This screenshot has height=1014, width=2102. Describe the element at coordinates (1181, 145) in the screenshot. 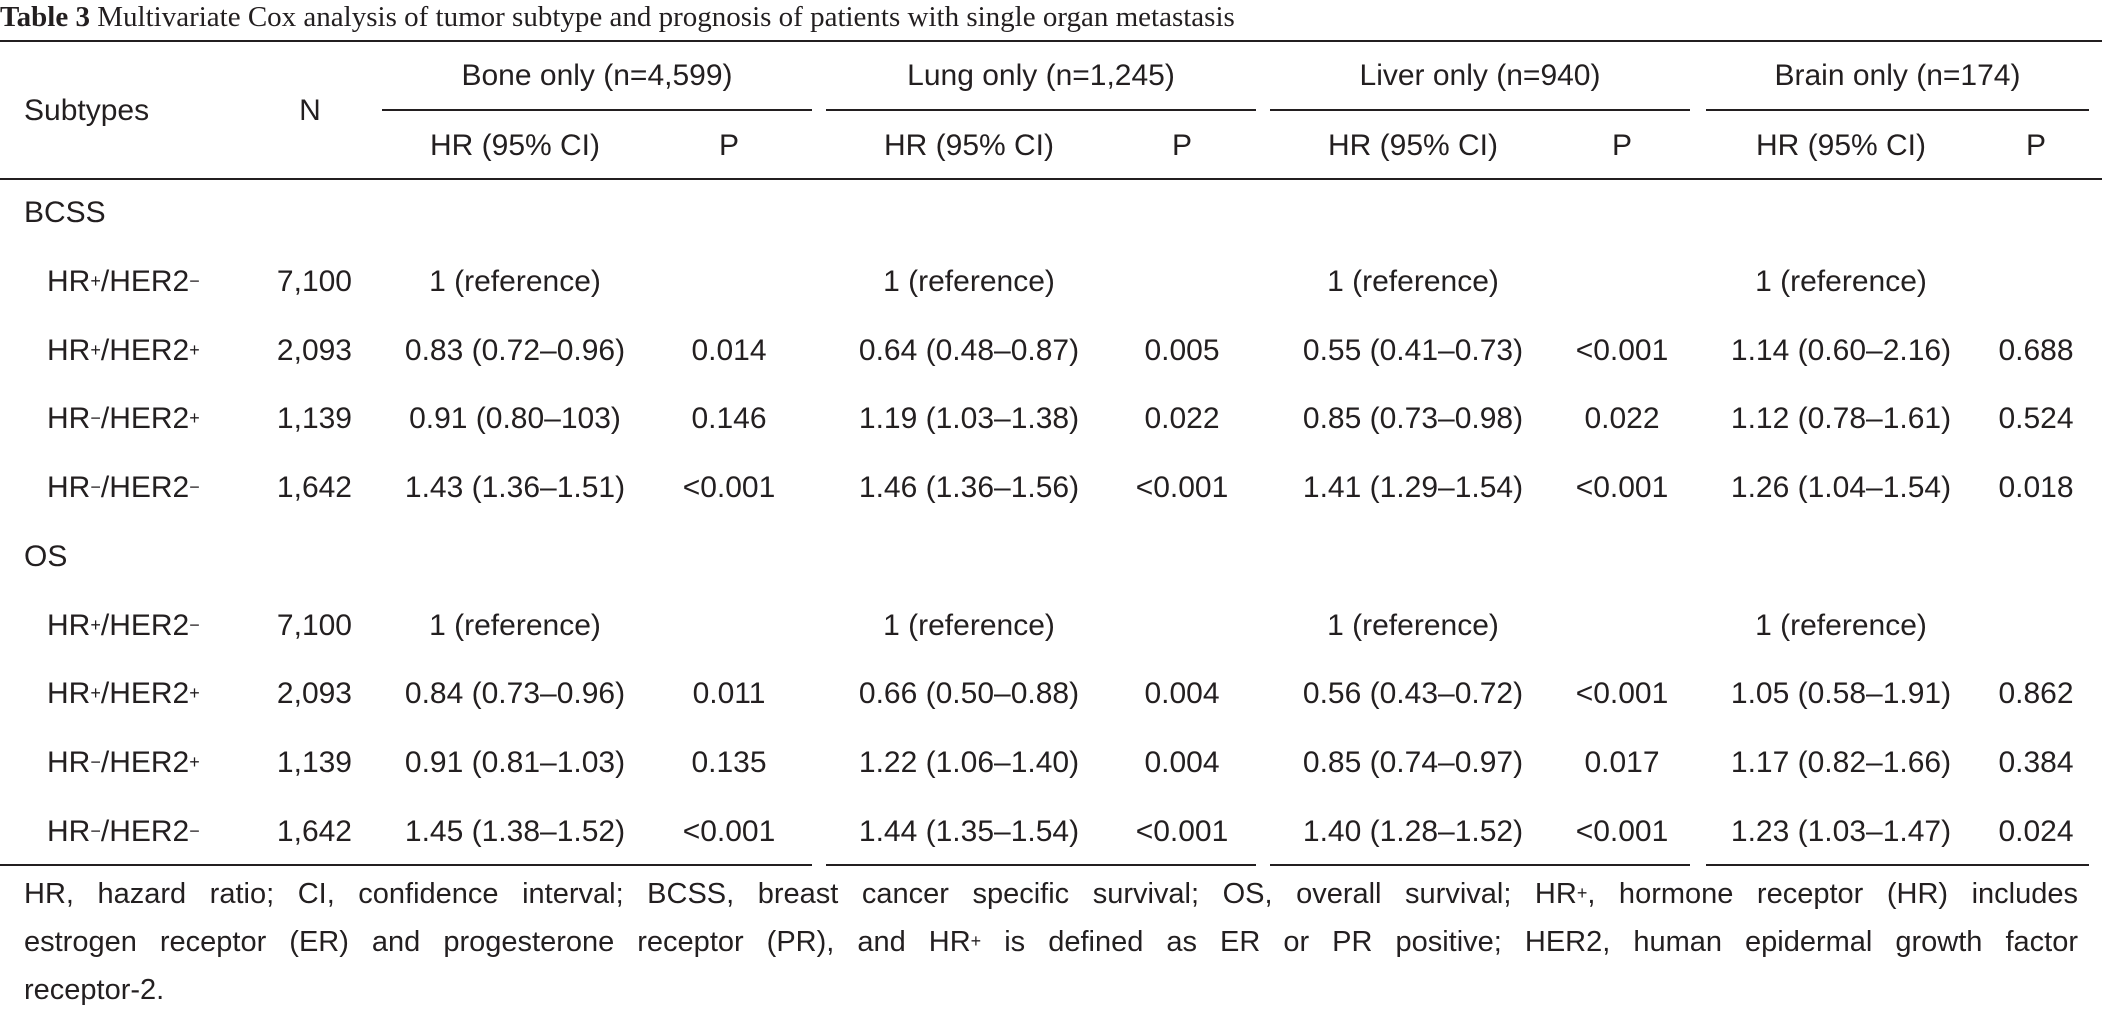

I see `header-p-2: P` at that location.